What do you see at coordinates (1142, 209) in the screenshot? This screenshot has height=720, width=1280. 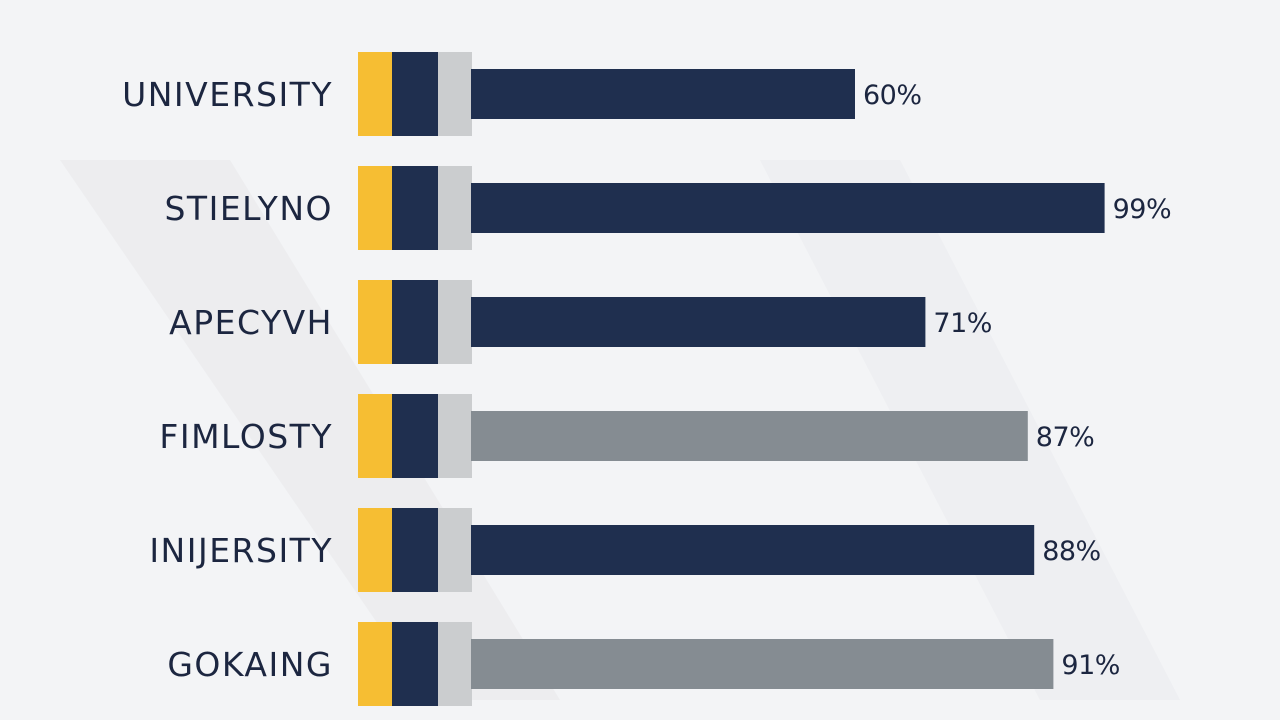 I see `value-label: 99%` at bounding box center [1142, 209].